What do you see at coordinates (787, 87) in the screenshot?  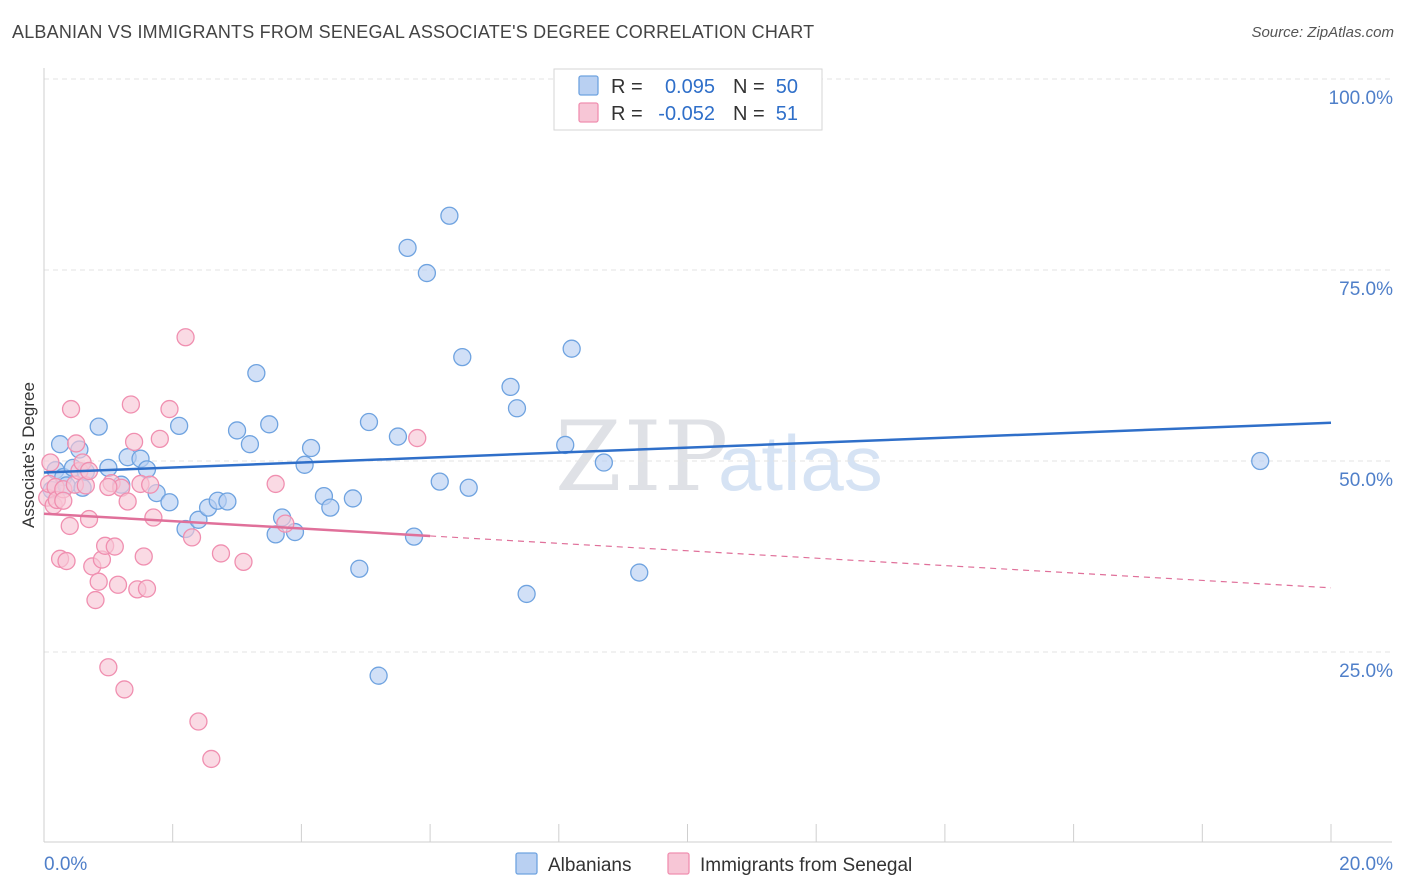 I see `legend-n-value-albanians: 50` at bounding box center [787, 87].